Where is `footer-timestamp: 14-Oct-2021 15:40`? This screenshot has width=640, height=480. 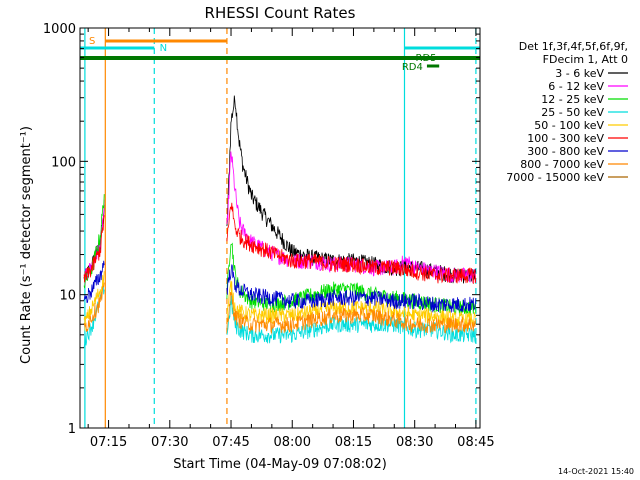 footer-timestamp: 14-Oct-2021 15:40 is located at coordinates (596, 471).